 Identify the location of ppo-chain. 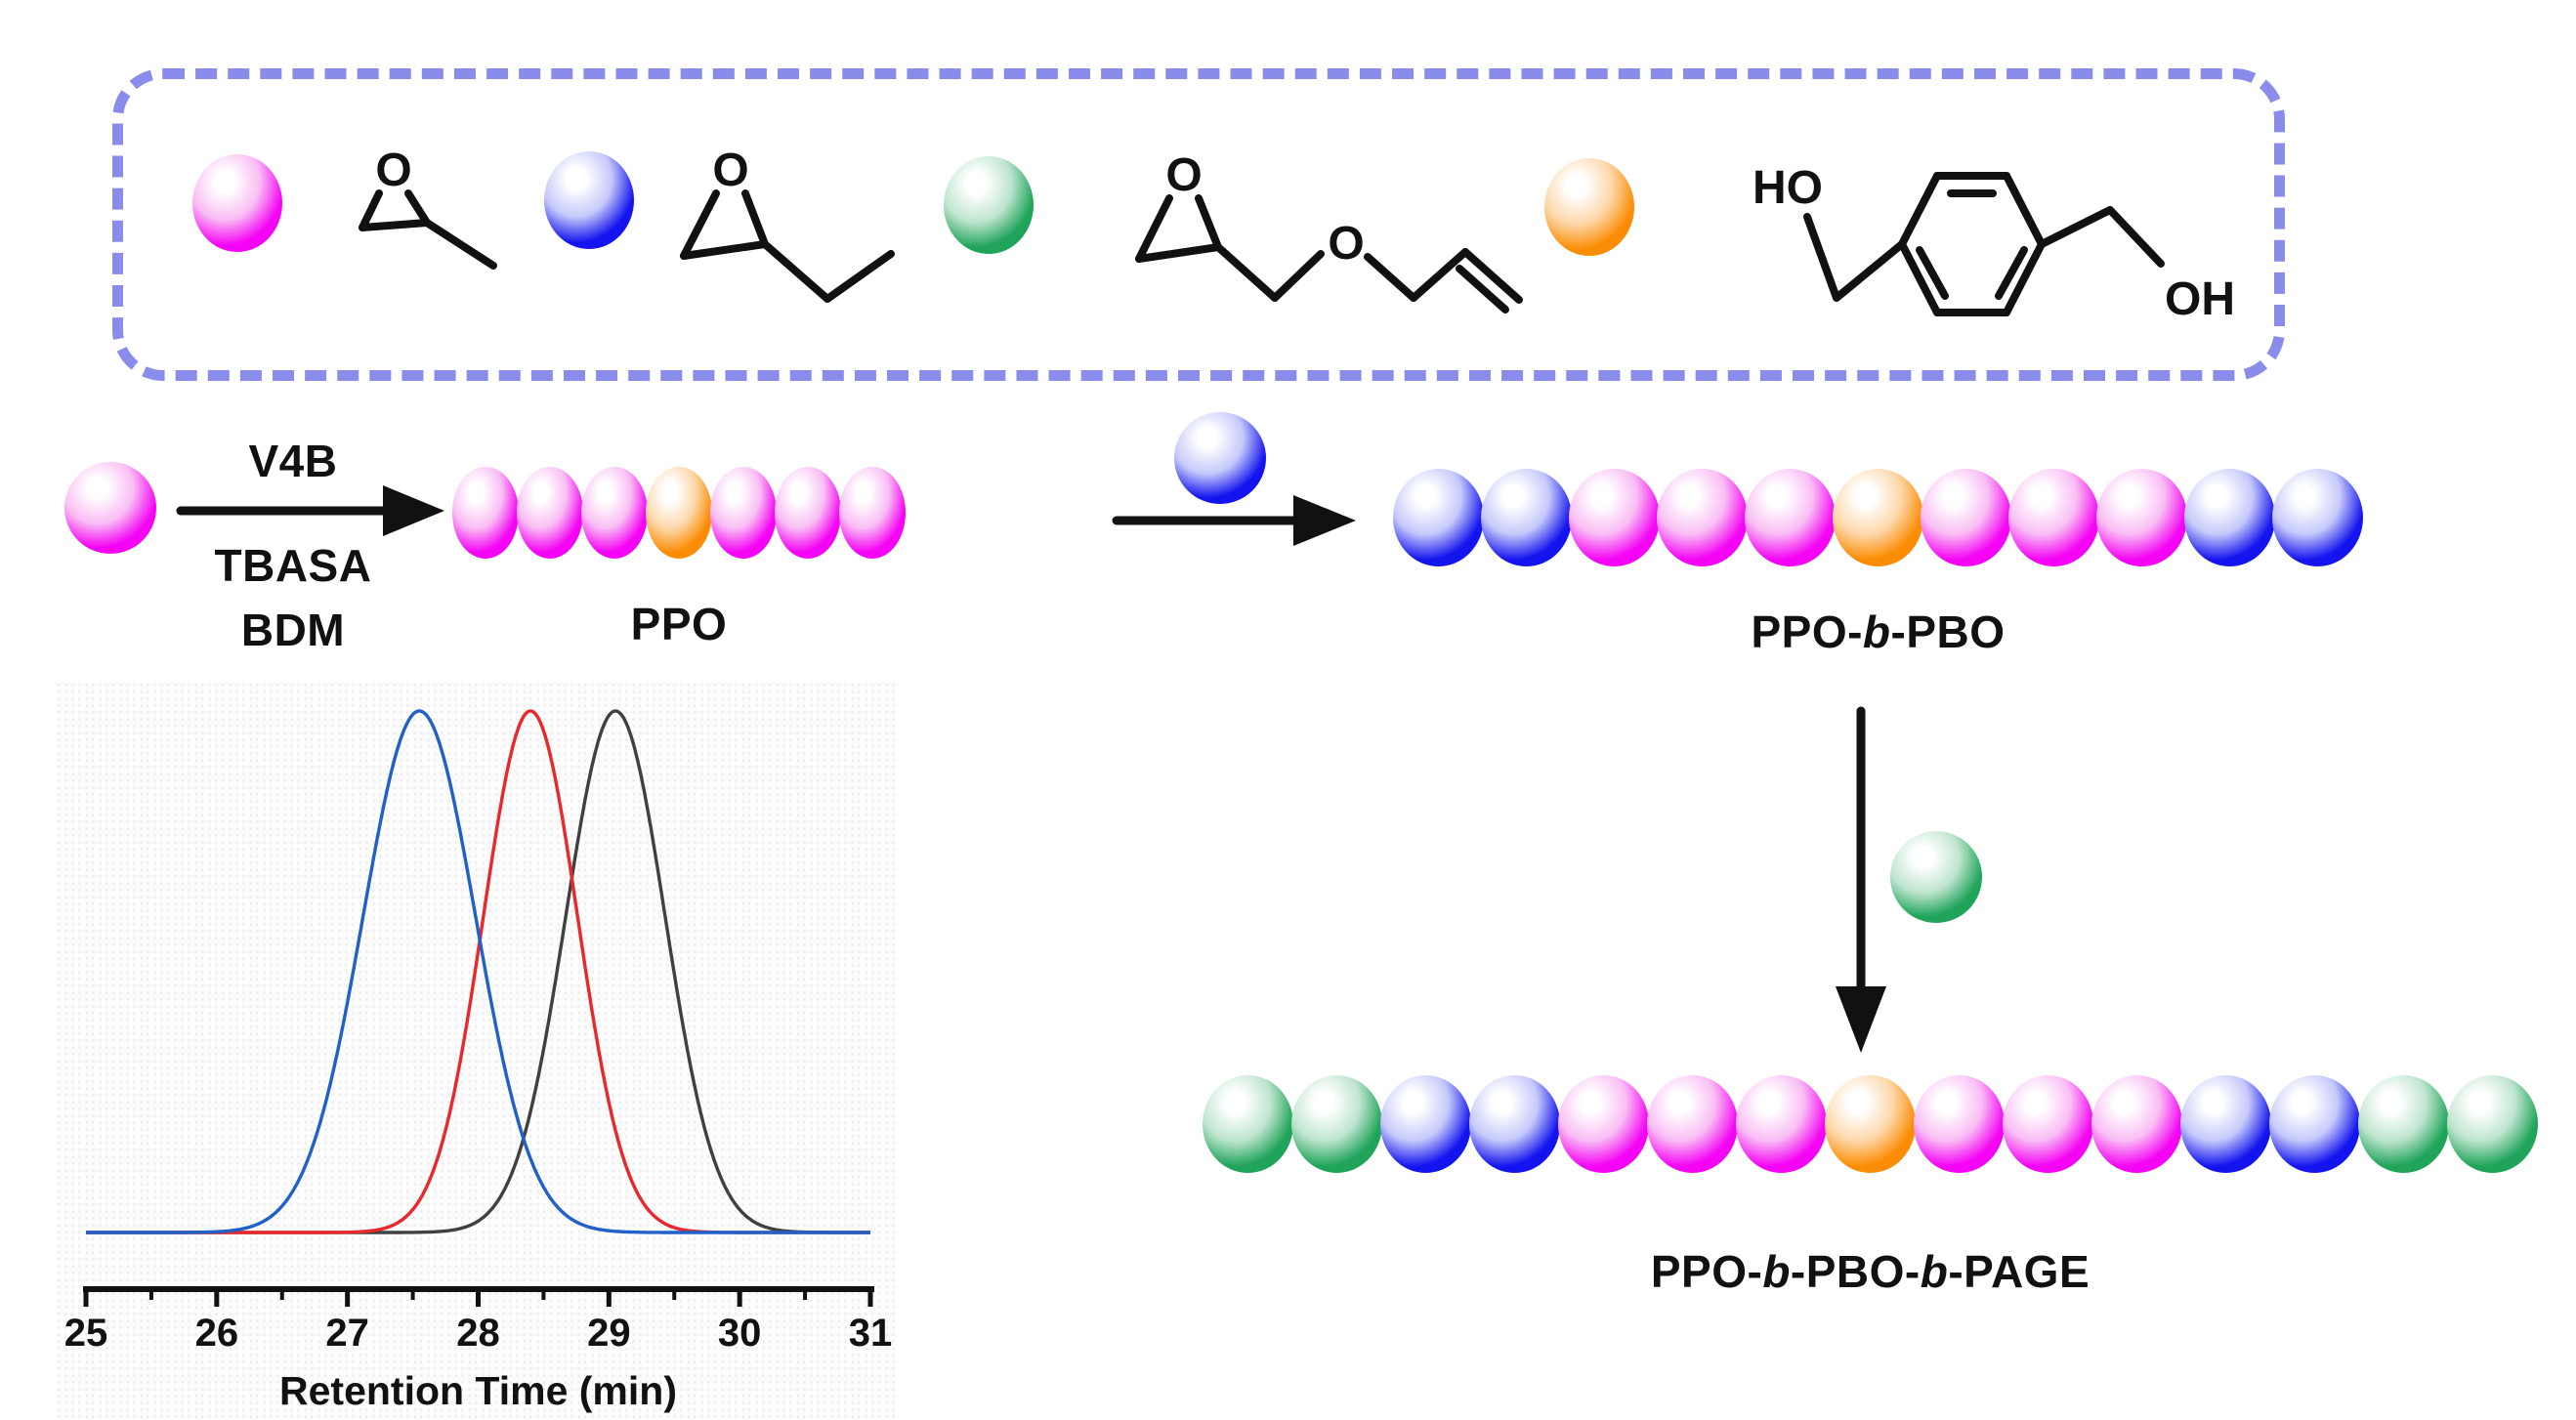
(679, 513).